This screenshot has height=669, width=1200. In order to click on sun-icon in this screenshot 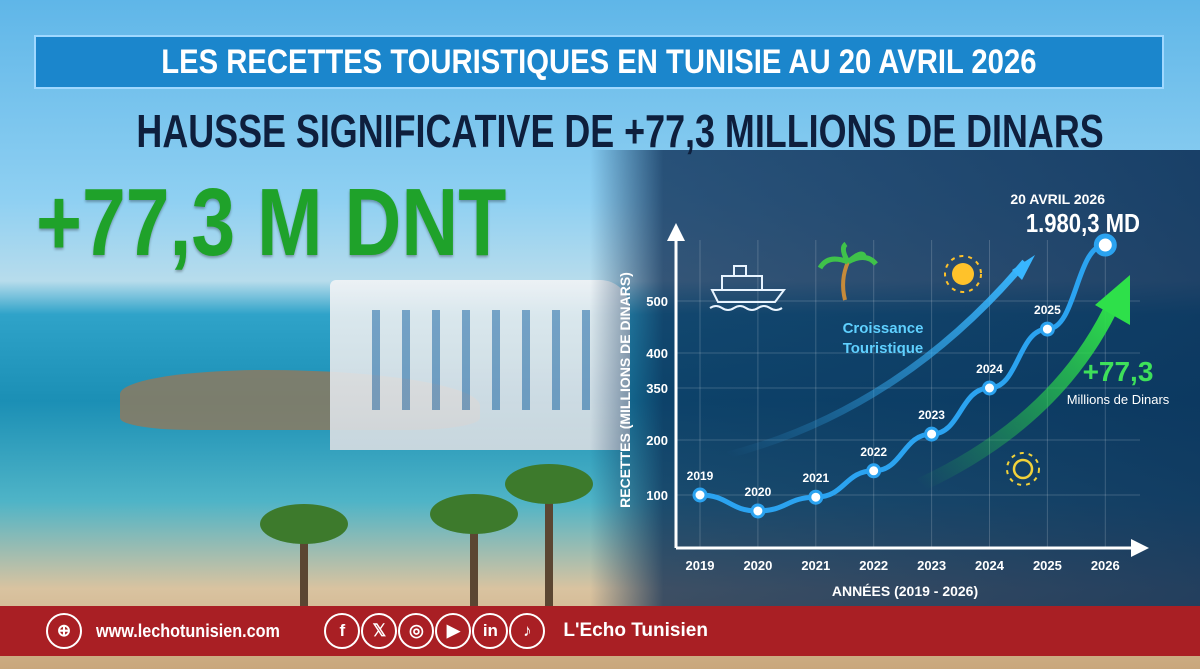, I will do `click(963, 274)`.